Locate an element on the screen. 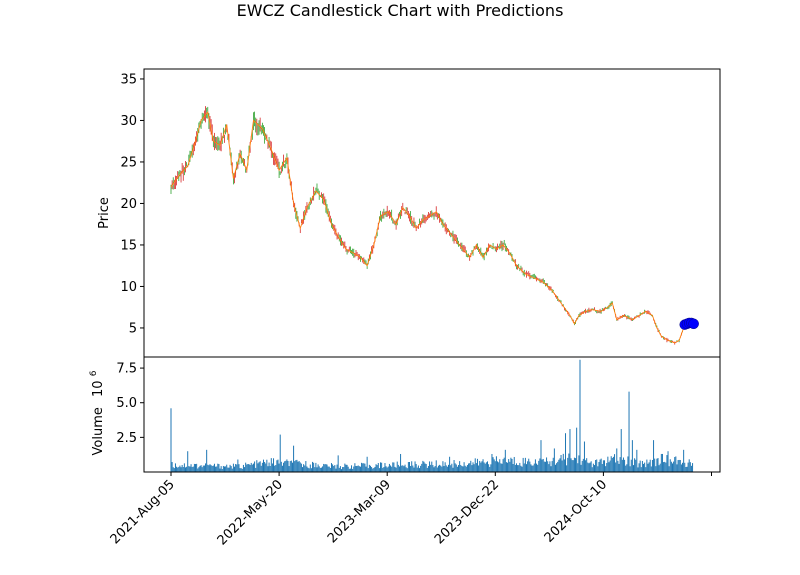 Image resolution: width=800 pixels, height=575 pixels. volume-y-tick-label: 2.5 is located at coordinates (126, 438).